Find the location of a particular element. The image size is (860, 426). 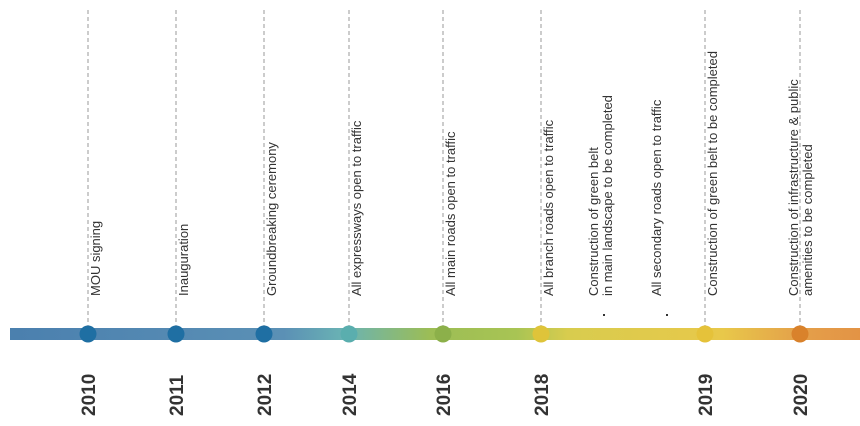

year-label: 2016 is located at coordinates (444, 395).